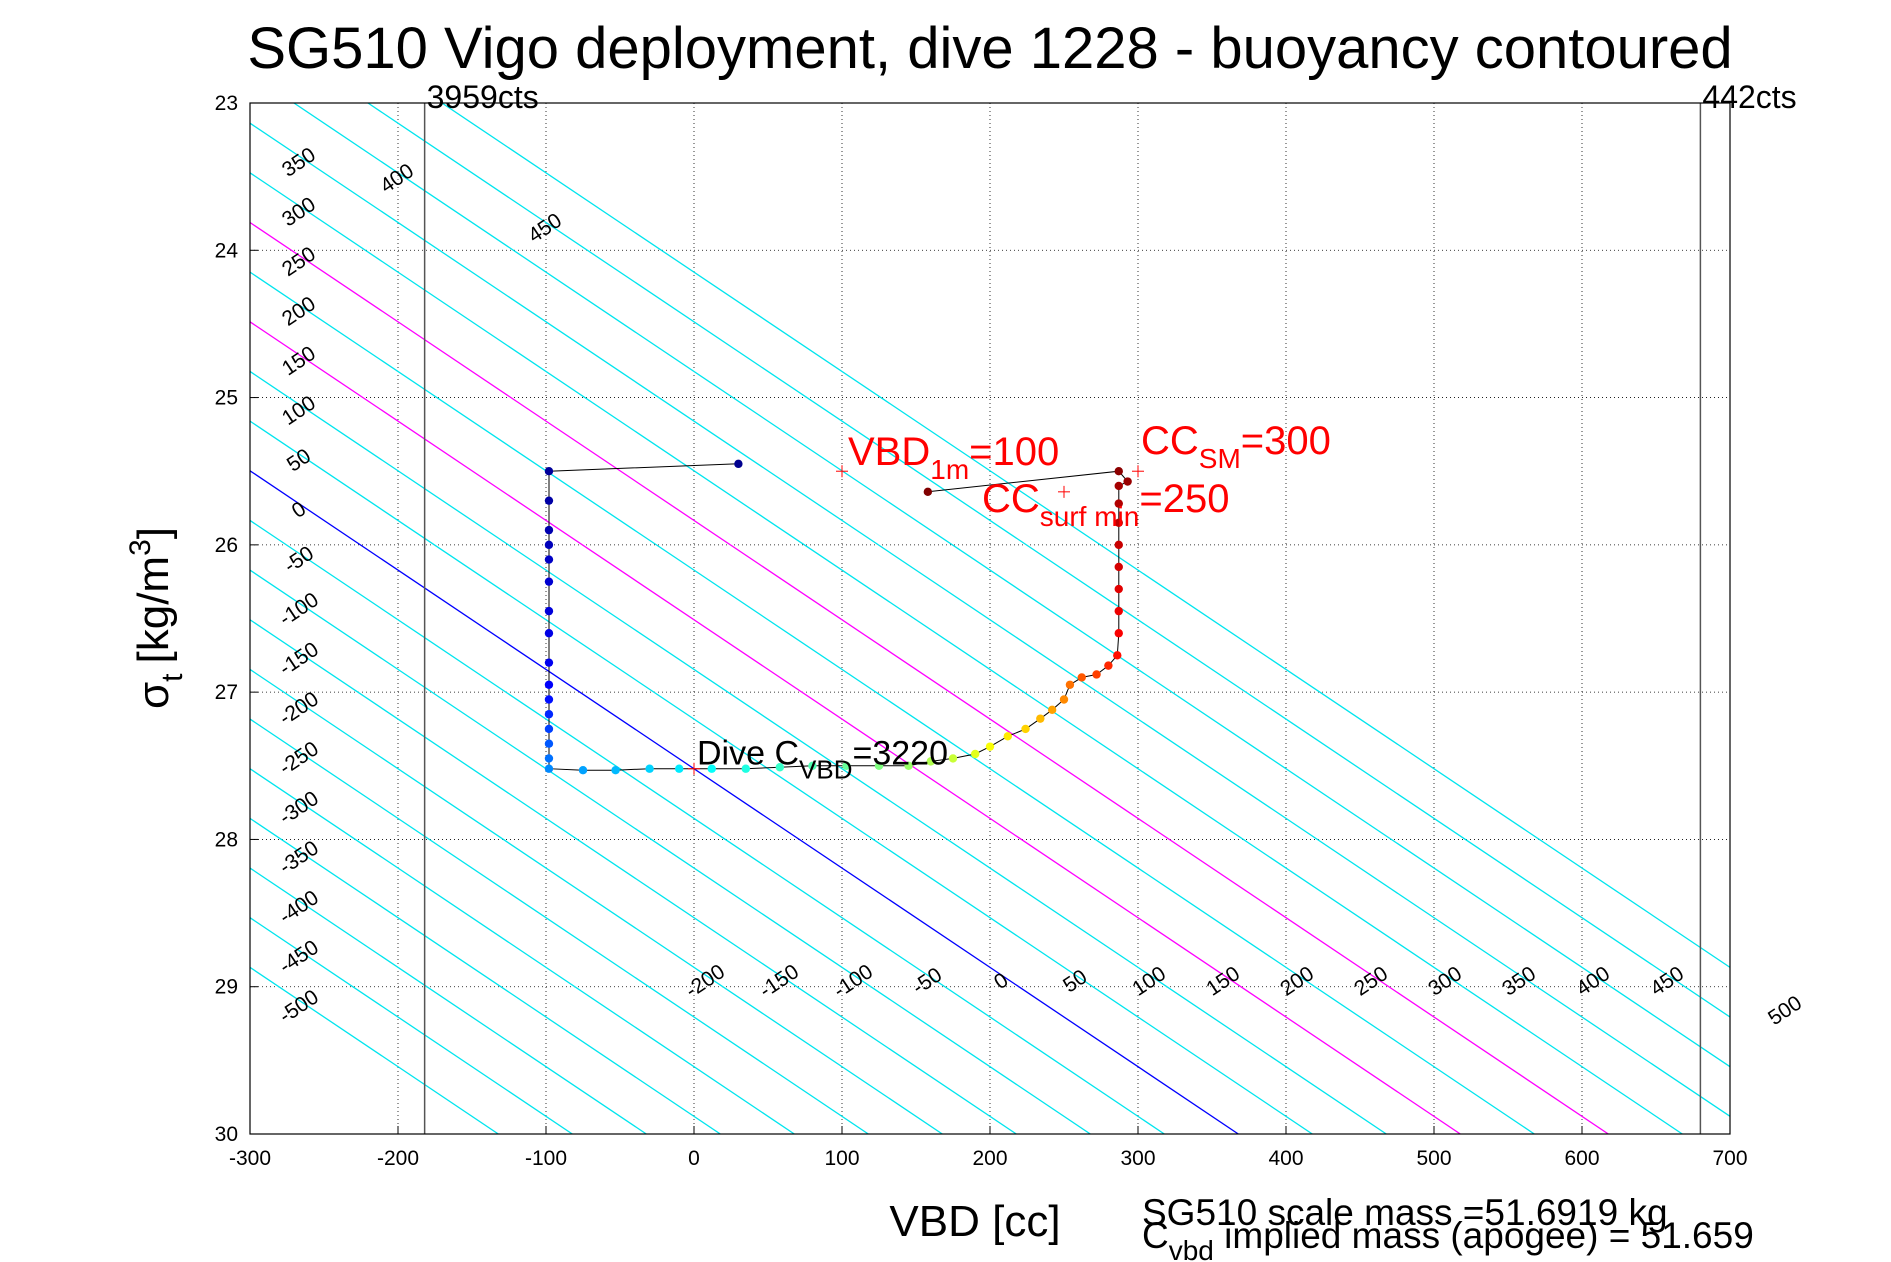  Describe the element at coordinates (1014, 452) in the screenshot. I see `annotation-value: =100` at that location.